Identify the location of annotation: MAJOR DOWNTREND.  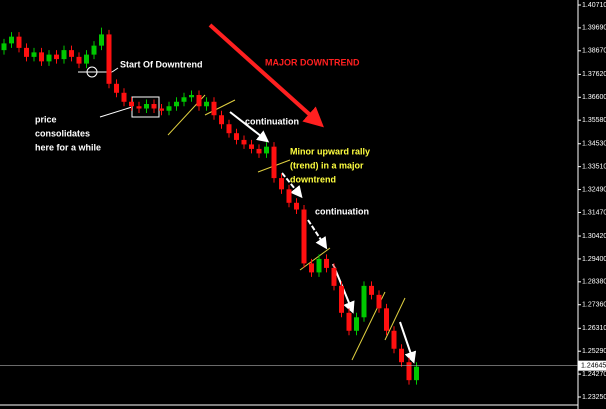
(312, 62).